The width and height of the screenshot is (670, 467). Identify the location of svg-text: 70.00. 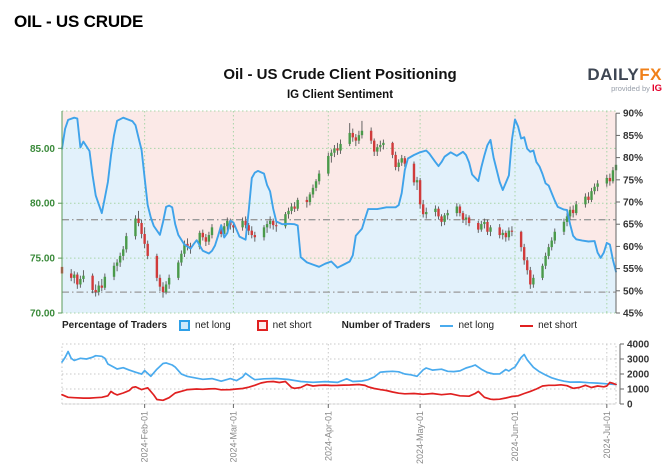
(42, 314).